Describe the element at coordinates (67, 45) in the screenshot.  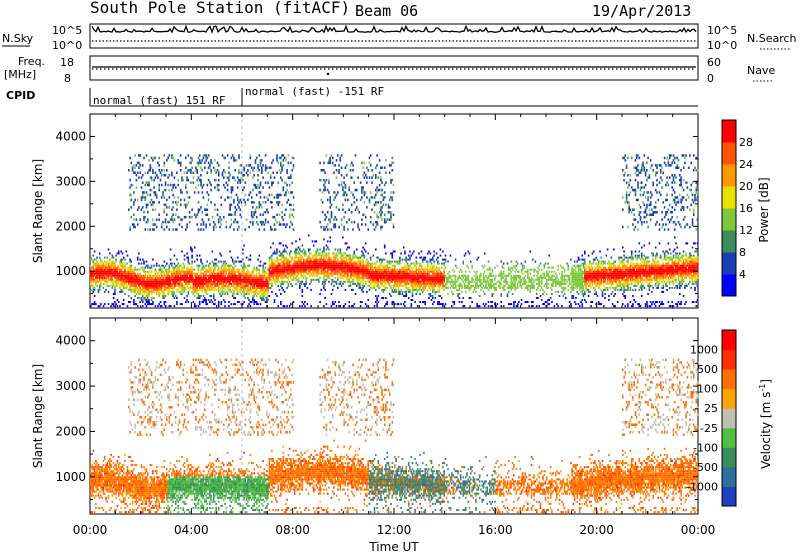
I see `nsky-tick-low: 10^0` at that location.